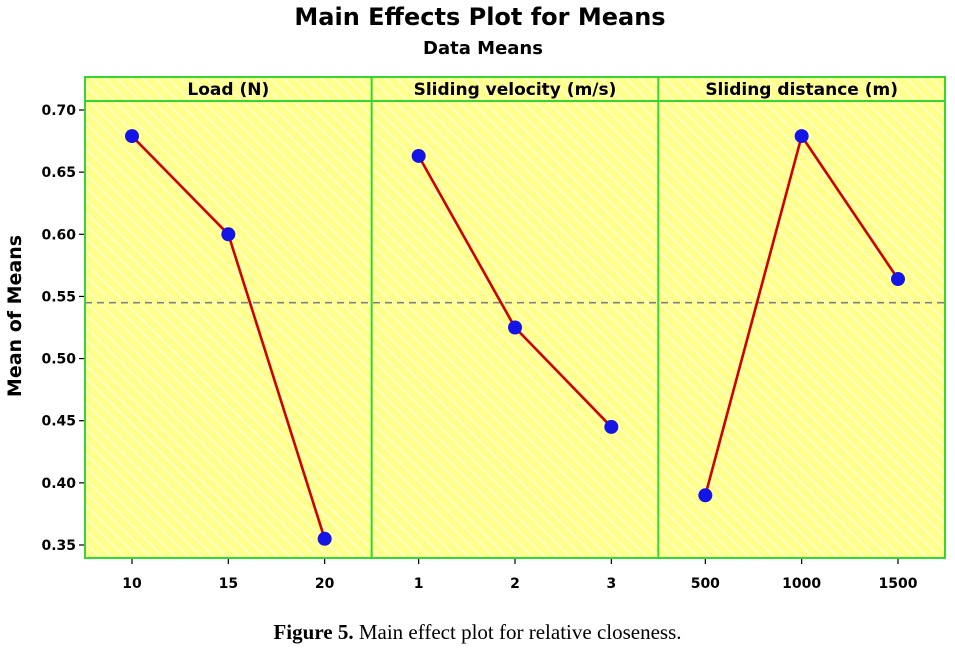 Image resolution: width=955 pixels, height=660 pixels. What do you see at coordinates (801, 584) in the screenshot?
I see `x-tick-label: 1000` at bounding box center [801, 584].